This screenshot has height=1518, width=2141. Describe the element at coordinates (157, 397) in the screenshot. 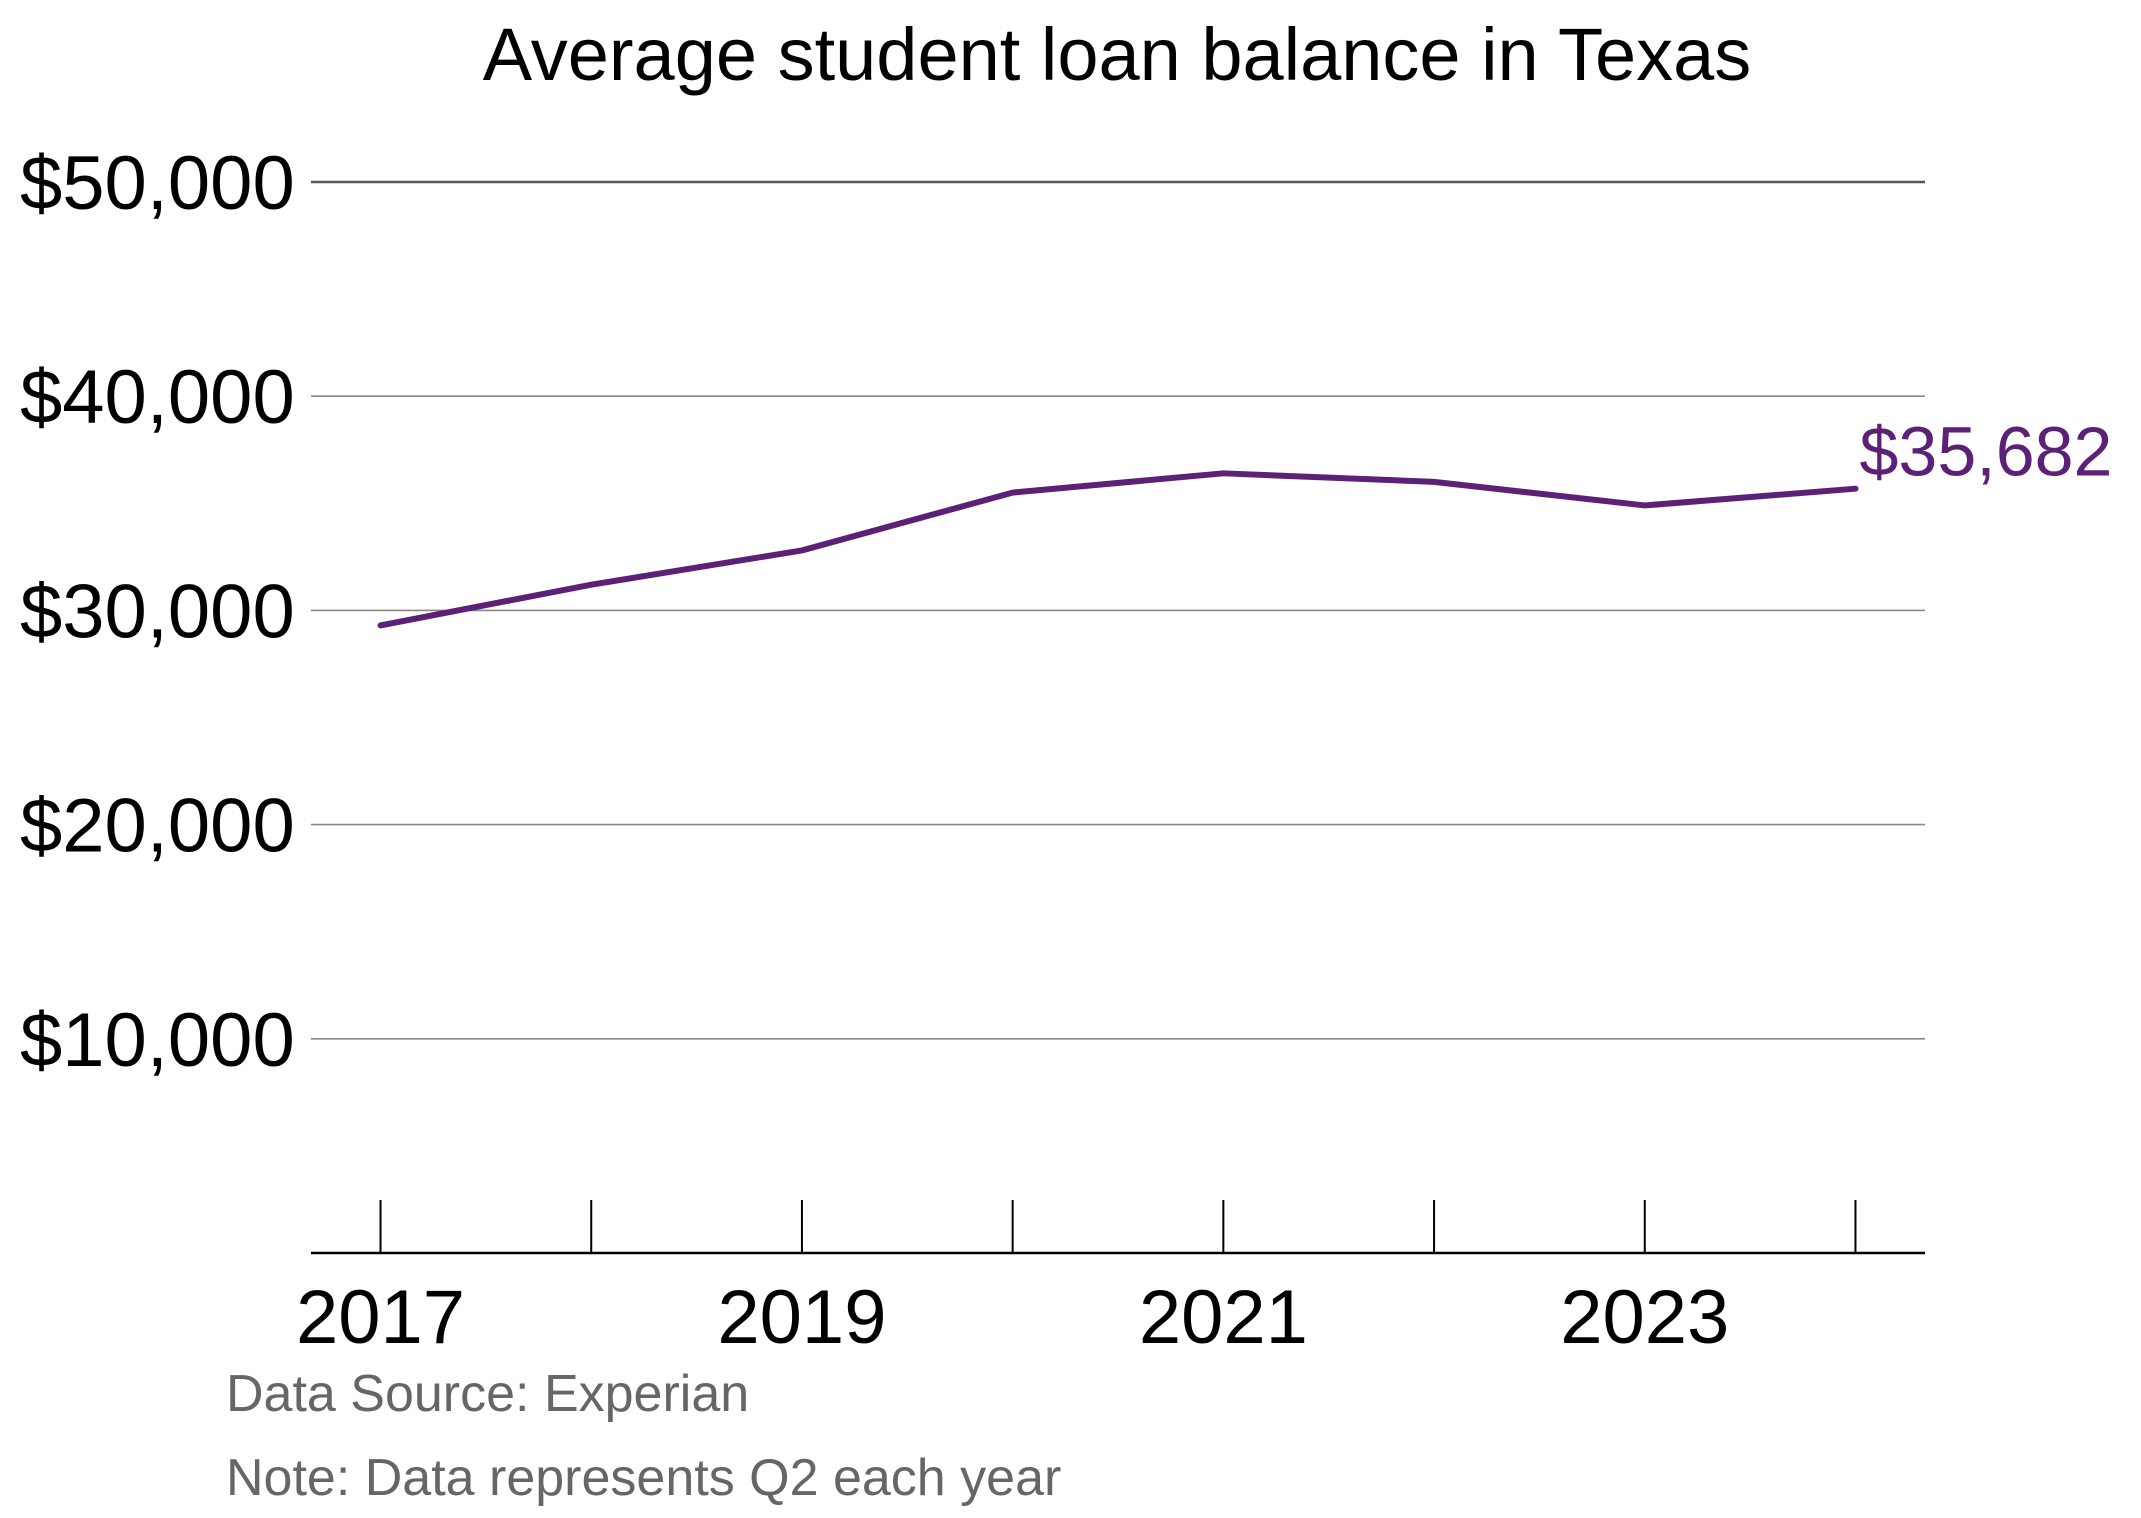

I see `y-tick-label: $40,000` at that location.